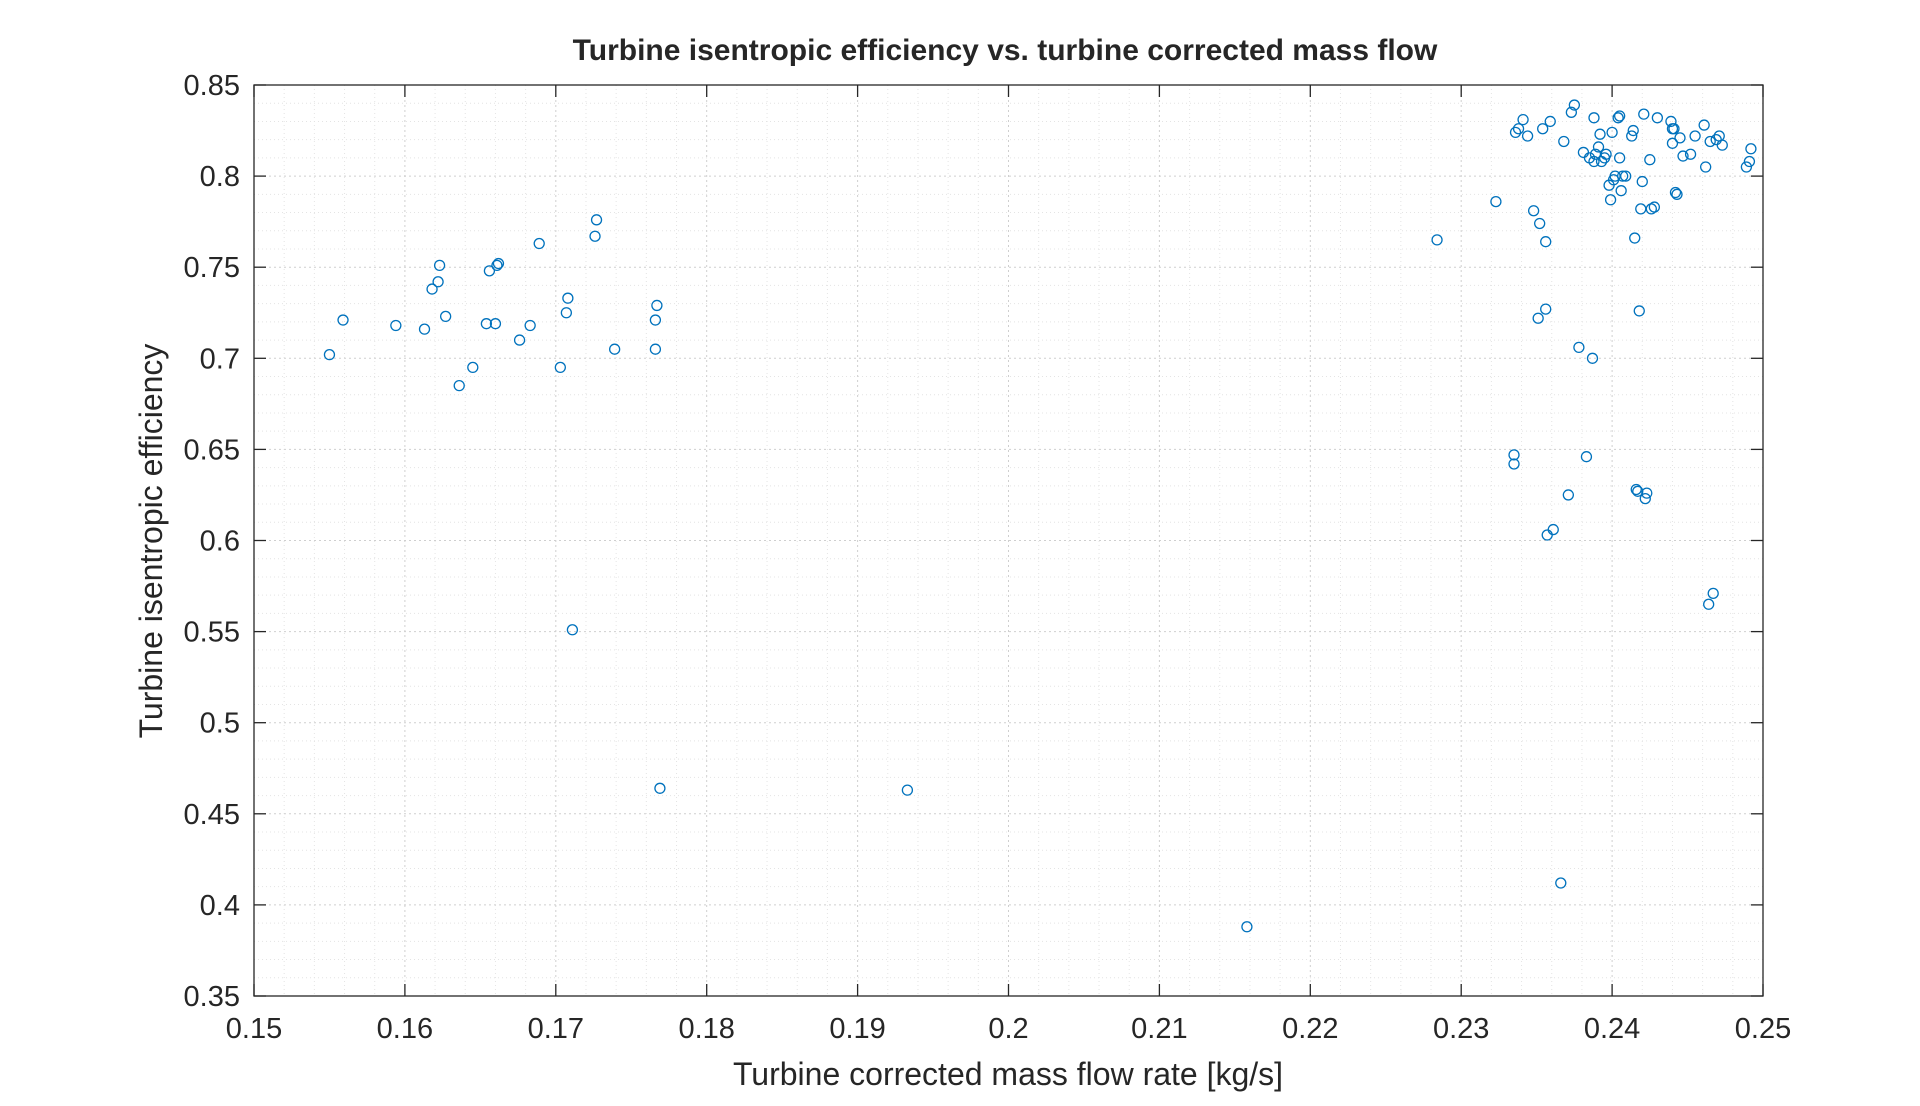 This screenshot has height=1106, width=1920. I want to click on x-tick-label: 0.22, so click(1310, 1029).